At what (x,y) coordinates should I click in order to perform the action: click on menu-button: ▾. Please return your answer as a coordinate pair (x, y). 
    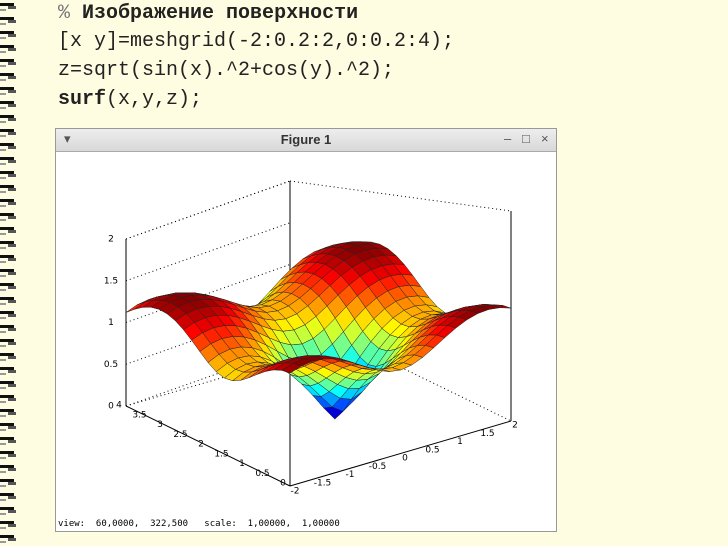
    Looking at the image, I should click on (67, 138).